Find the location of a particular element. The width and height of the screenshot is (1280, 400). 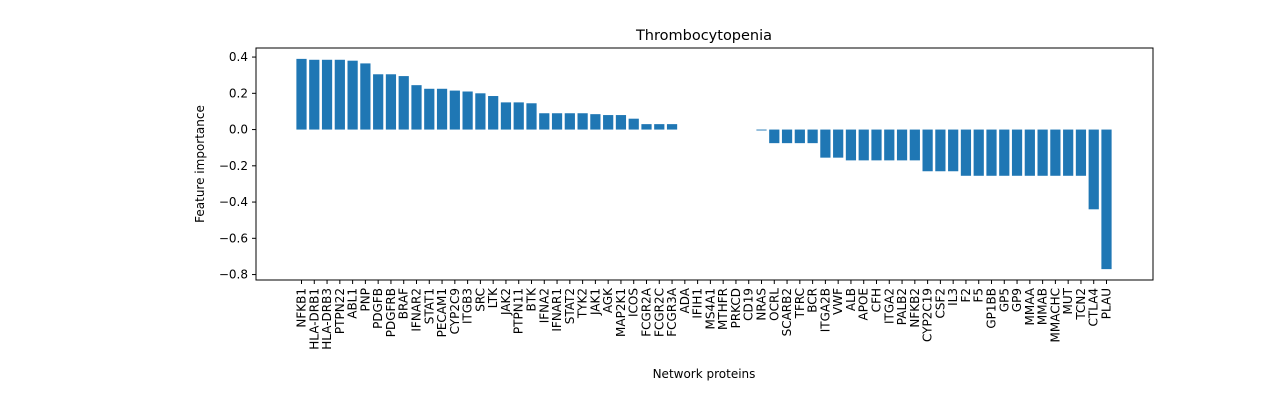

bar-nfkb1 is located at coordinates (301, 94).